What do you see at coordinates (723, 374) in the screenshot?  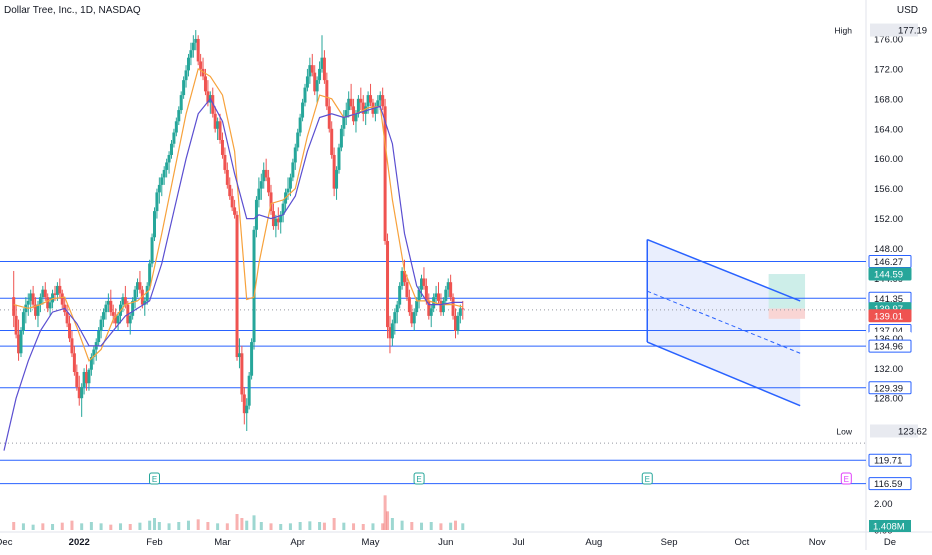 I see `channel-lower-line` at bounding box center [723, 374].